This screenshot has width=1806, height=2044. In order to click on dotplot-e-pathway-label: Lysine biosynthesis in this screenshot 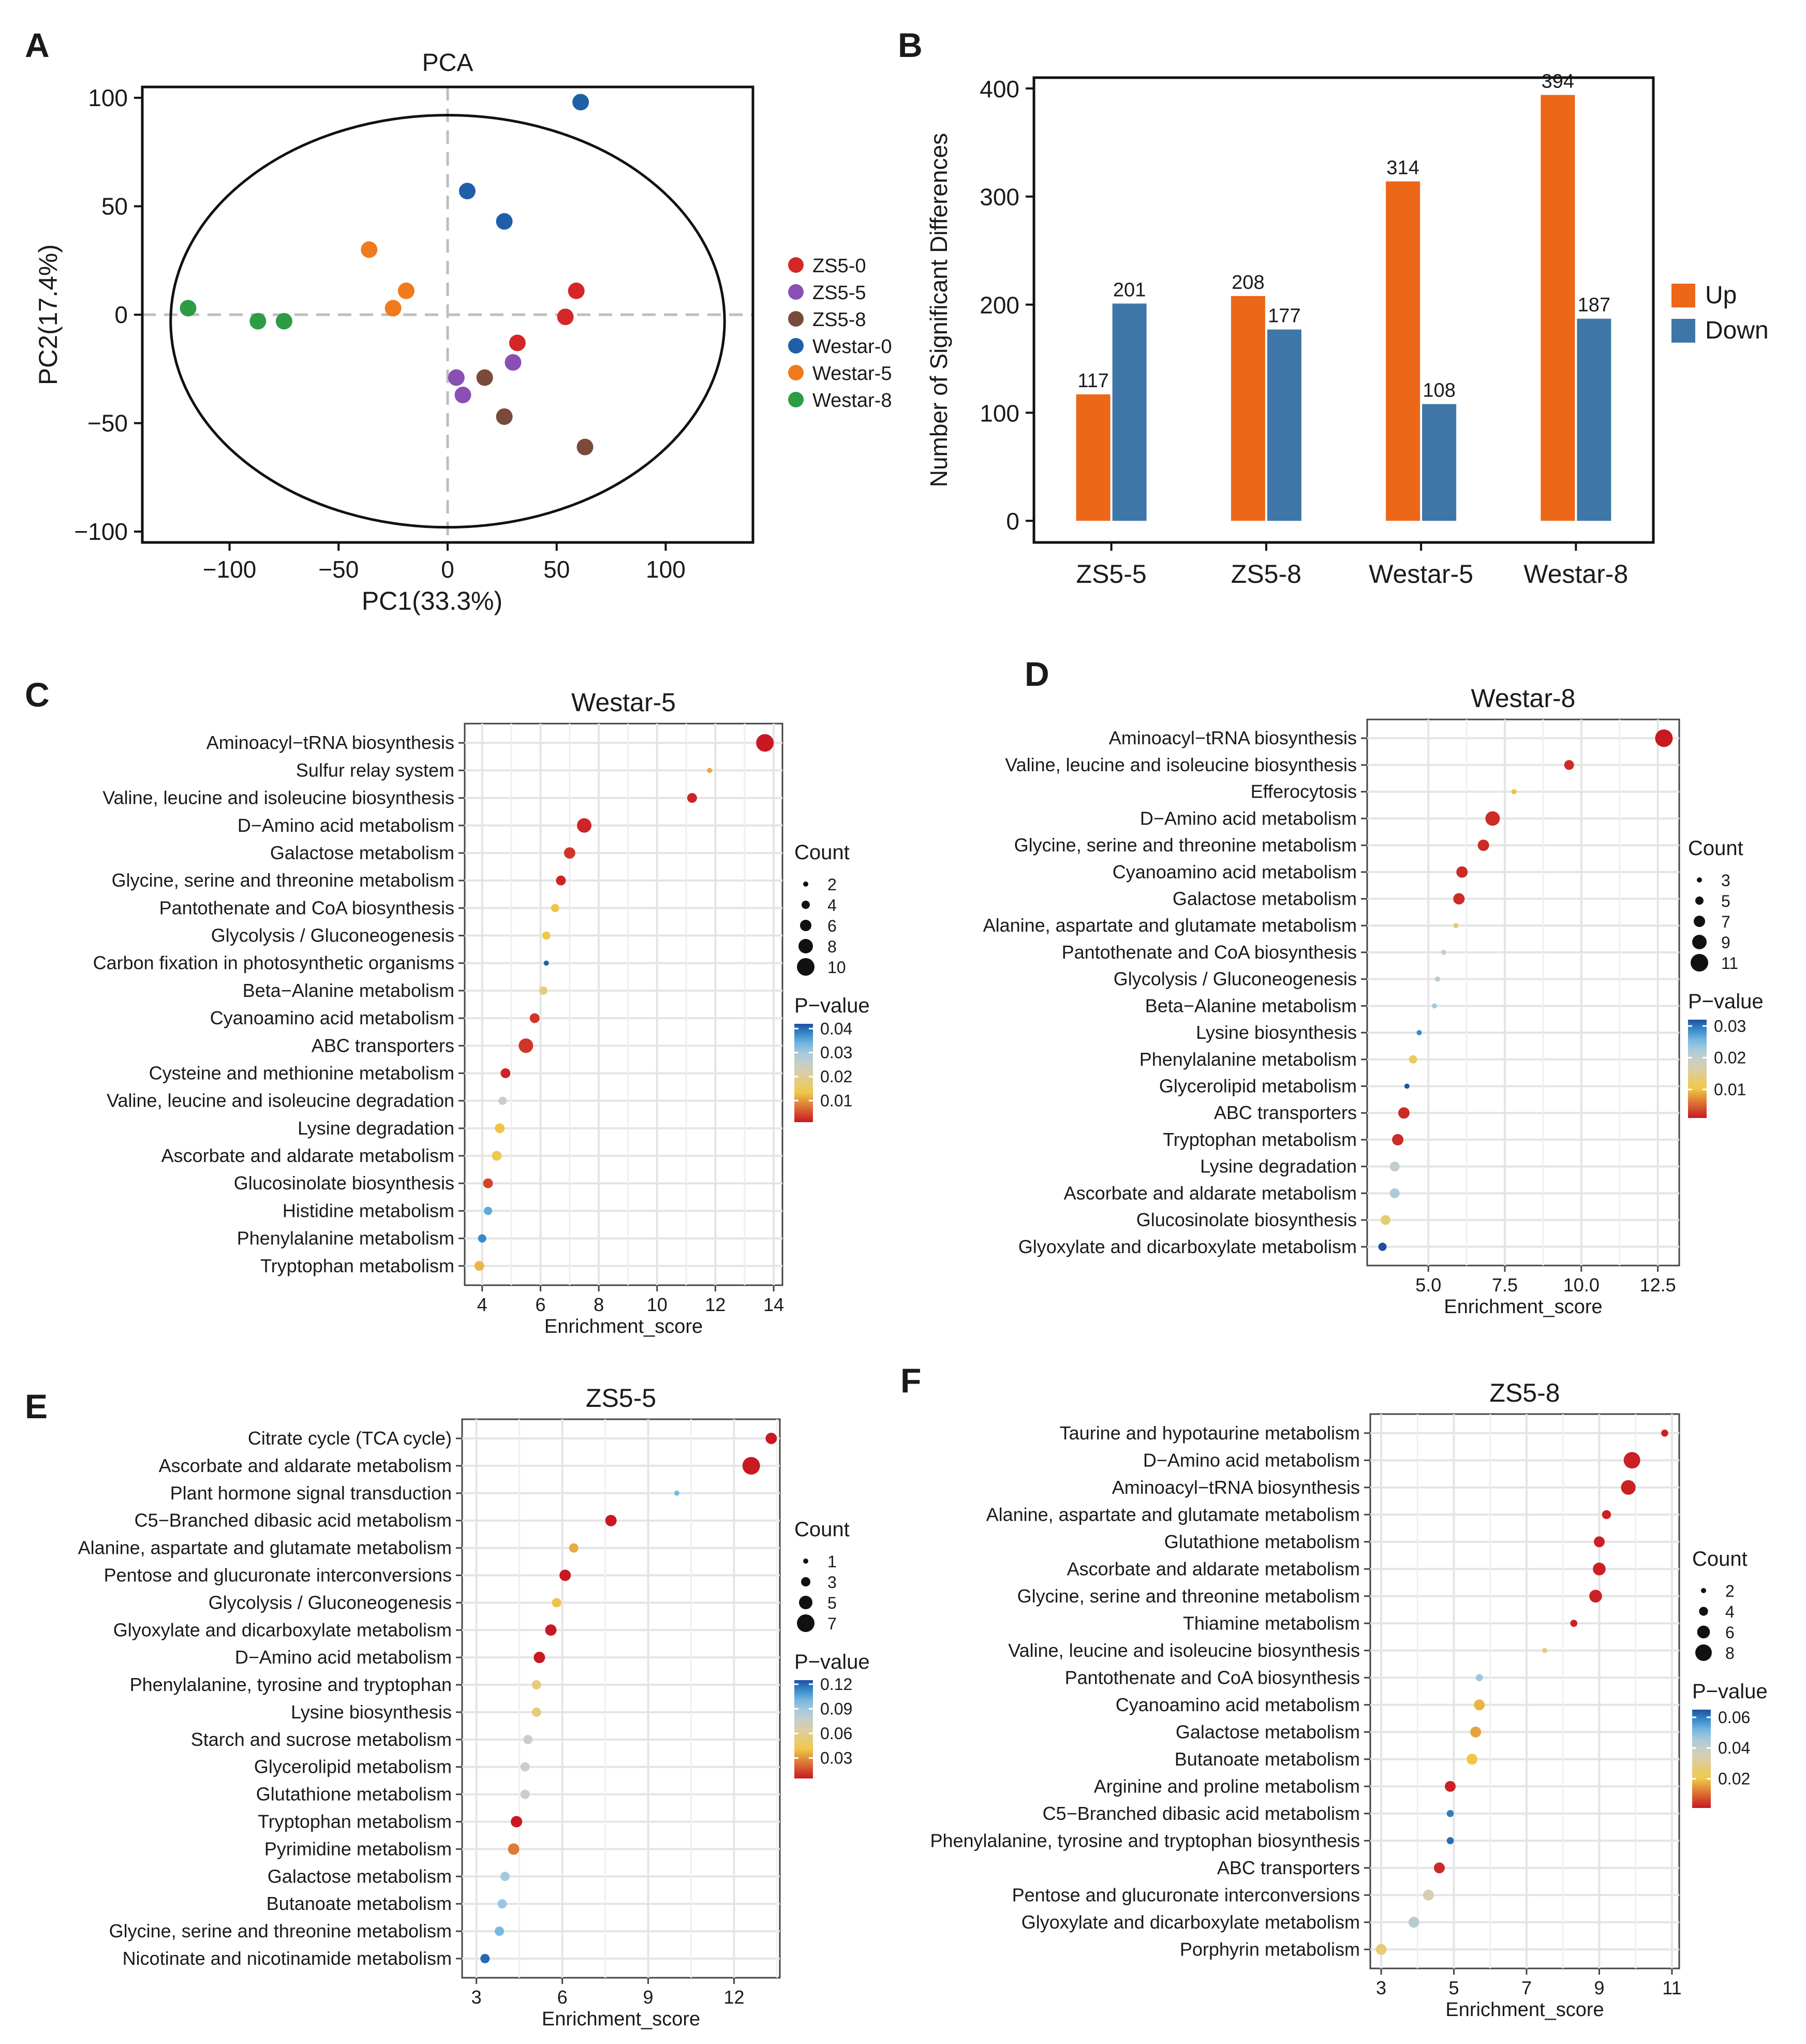, I will do `click(371, 1712)`.